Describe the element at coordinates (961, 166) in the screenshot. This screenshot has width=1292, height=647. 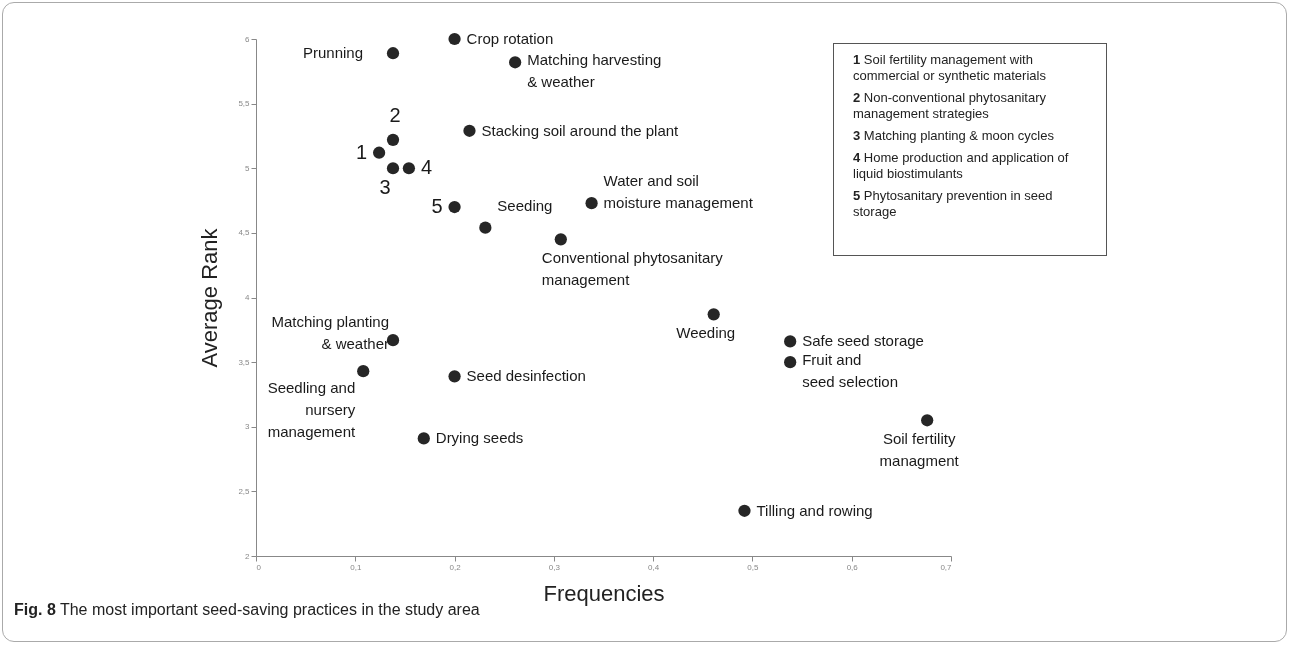
I see `annotation: 4 Home production and application of liquid biostimulants` at that location.